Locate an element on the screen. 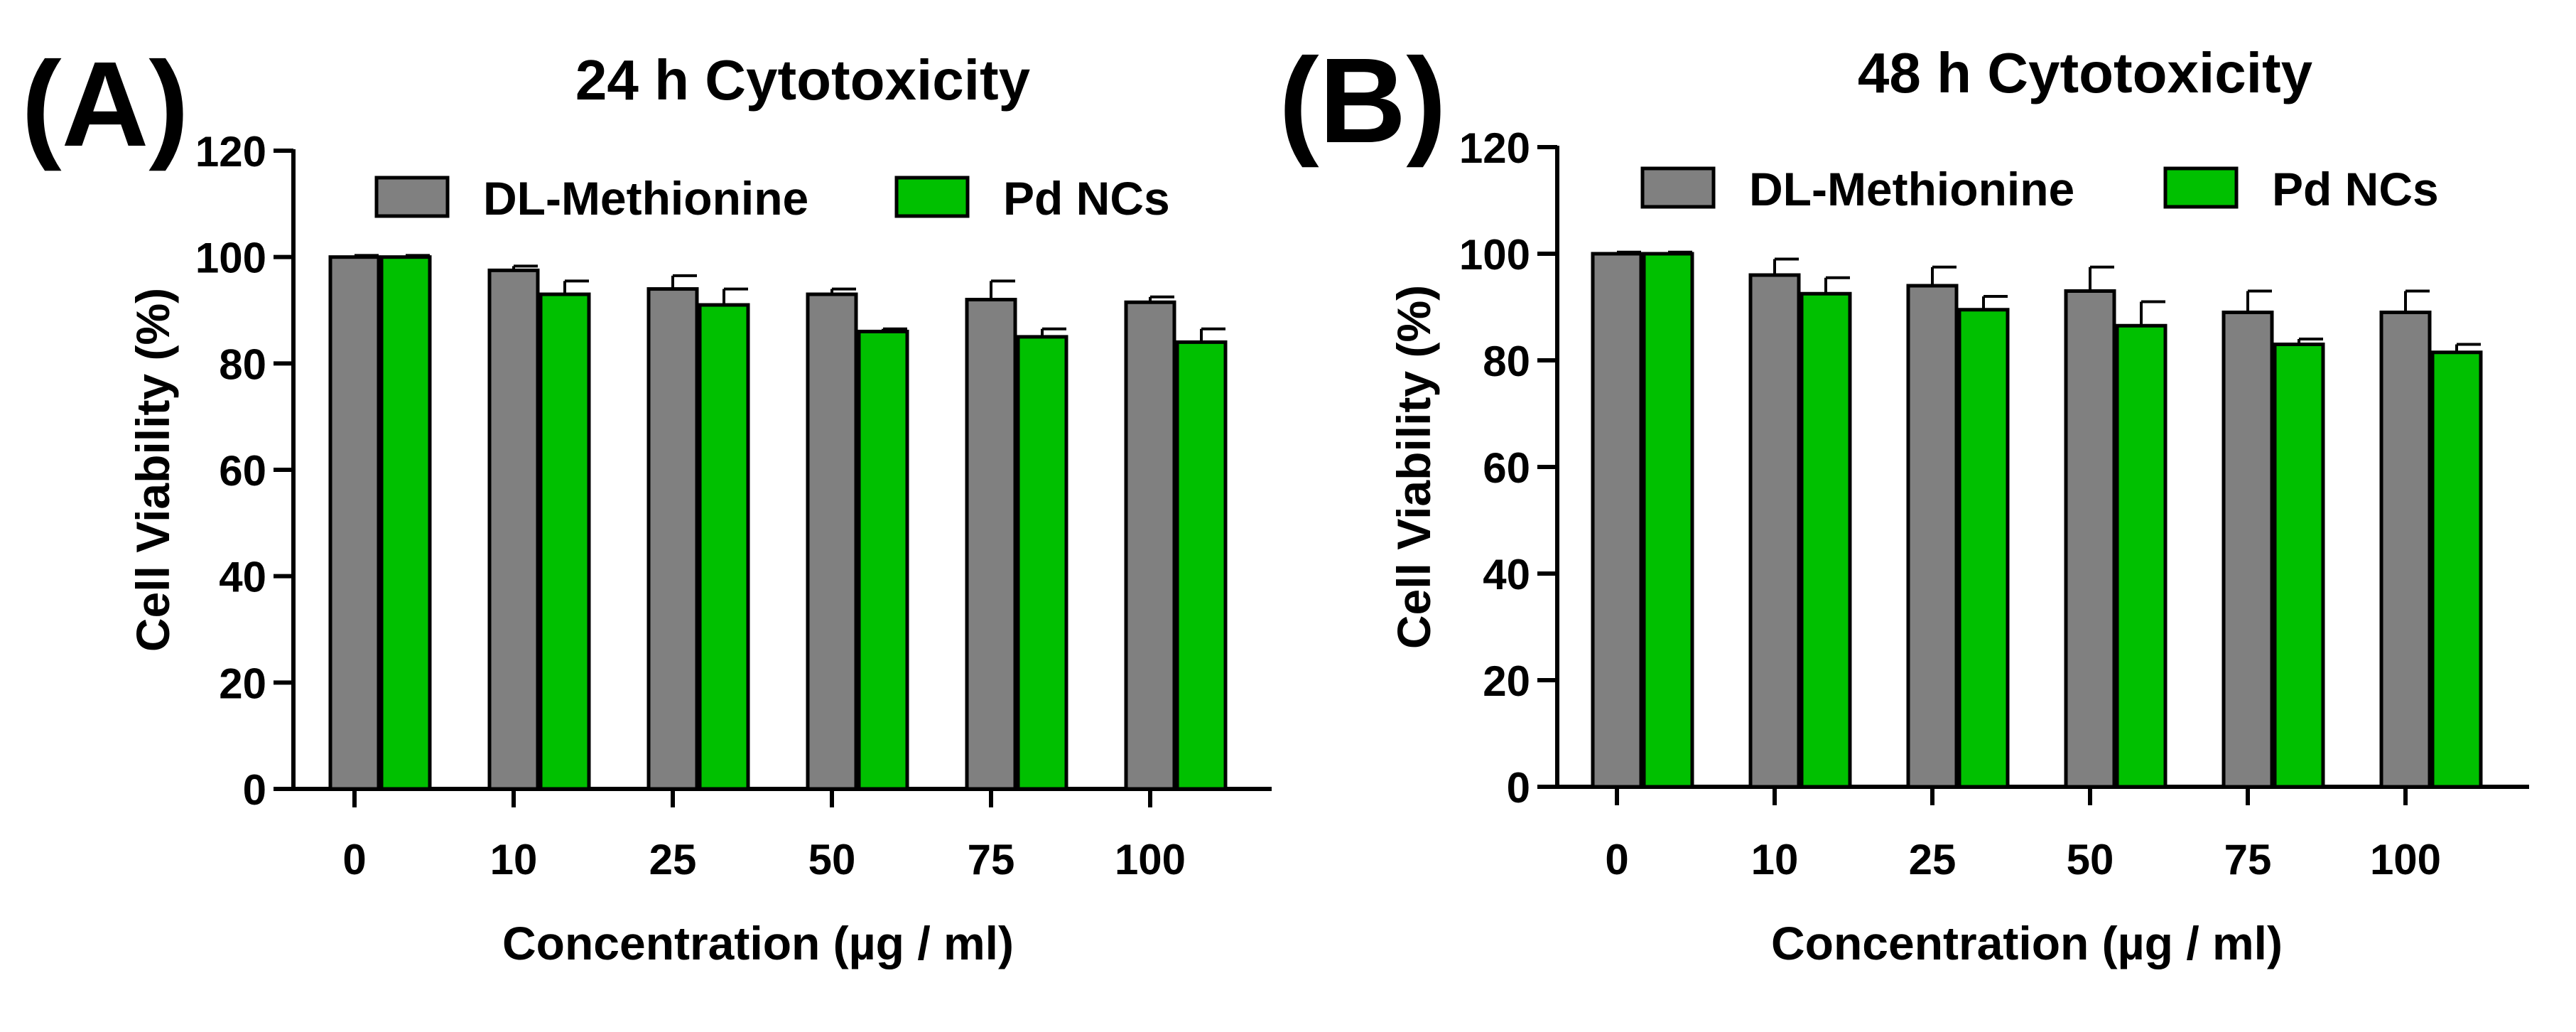  chart-title: 24 h Cytotoxicity is located at coordinates (803, 80).